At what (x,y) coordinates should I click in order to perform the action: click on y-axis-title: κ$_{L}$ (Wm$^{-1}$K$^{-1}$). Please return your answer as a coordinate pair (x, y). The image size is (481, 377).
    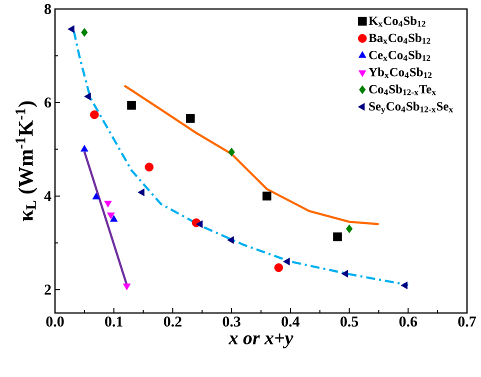
    Looking at the image, I should click on (27, 161).